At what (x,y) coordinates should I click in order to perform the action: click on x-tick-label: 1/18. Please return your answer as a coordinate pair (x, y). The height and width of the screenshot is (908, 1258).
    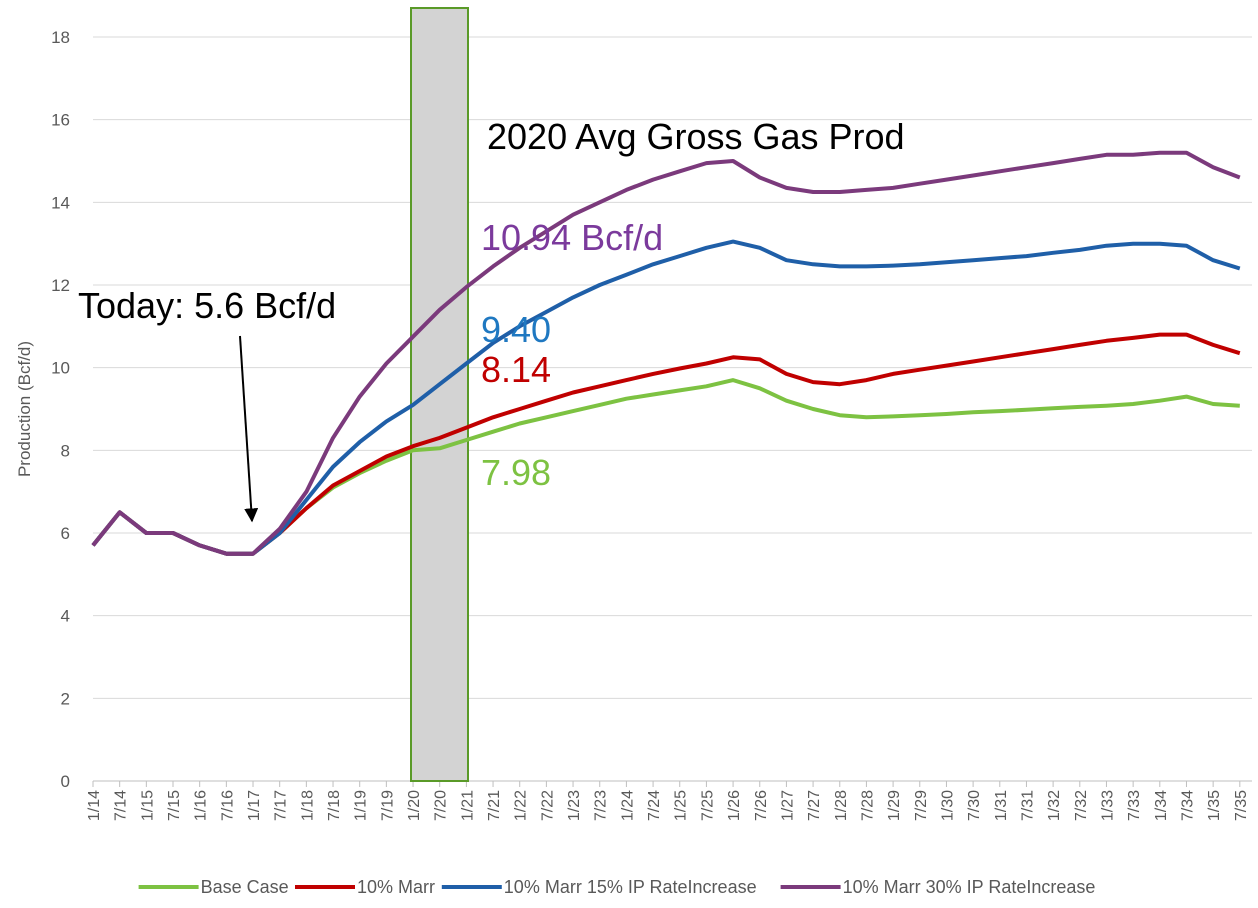
    Looking at the image, I should click on (307, 805).